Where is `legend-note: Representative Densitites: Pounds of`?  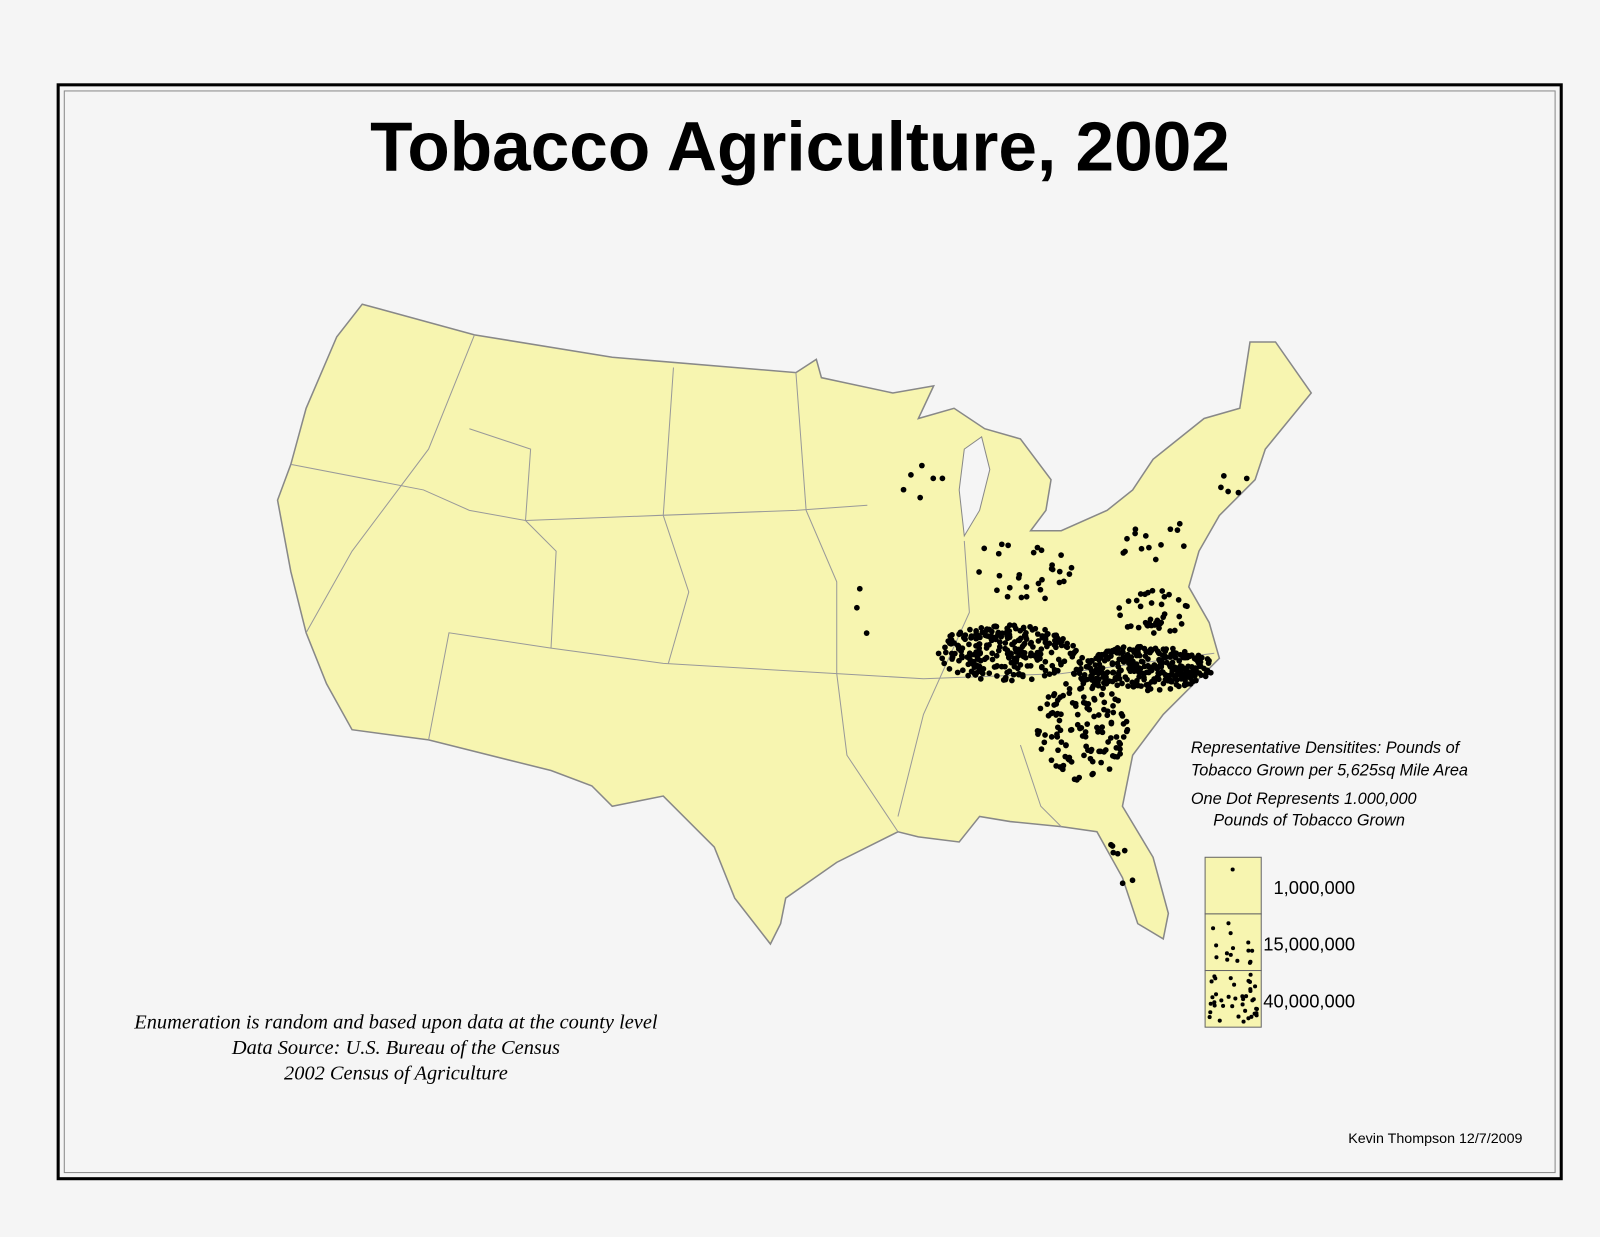
legend-note: Representative Densitites: Pounds of is located at coordinates (1326, 748).